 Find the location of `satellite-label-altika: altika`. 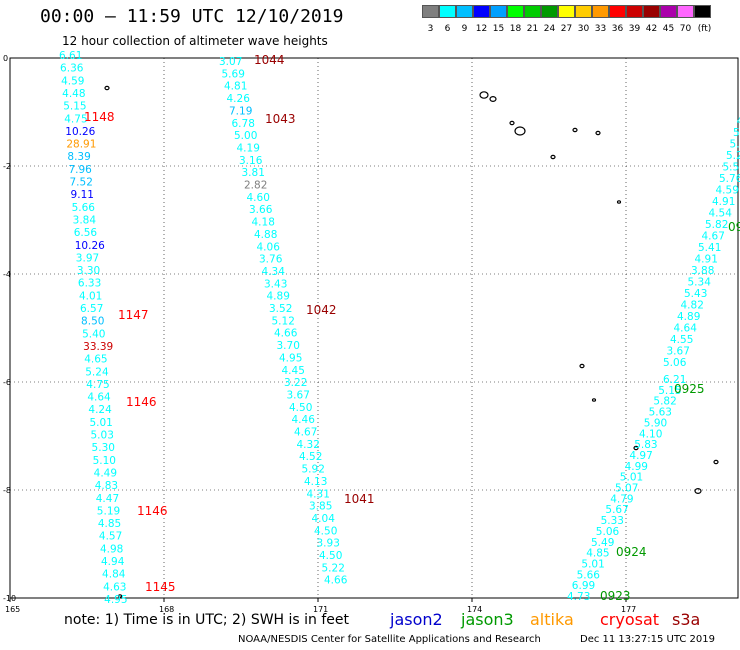

satellite-label-altika: altika is located at coordinates (552, 619).